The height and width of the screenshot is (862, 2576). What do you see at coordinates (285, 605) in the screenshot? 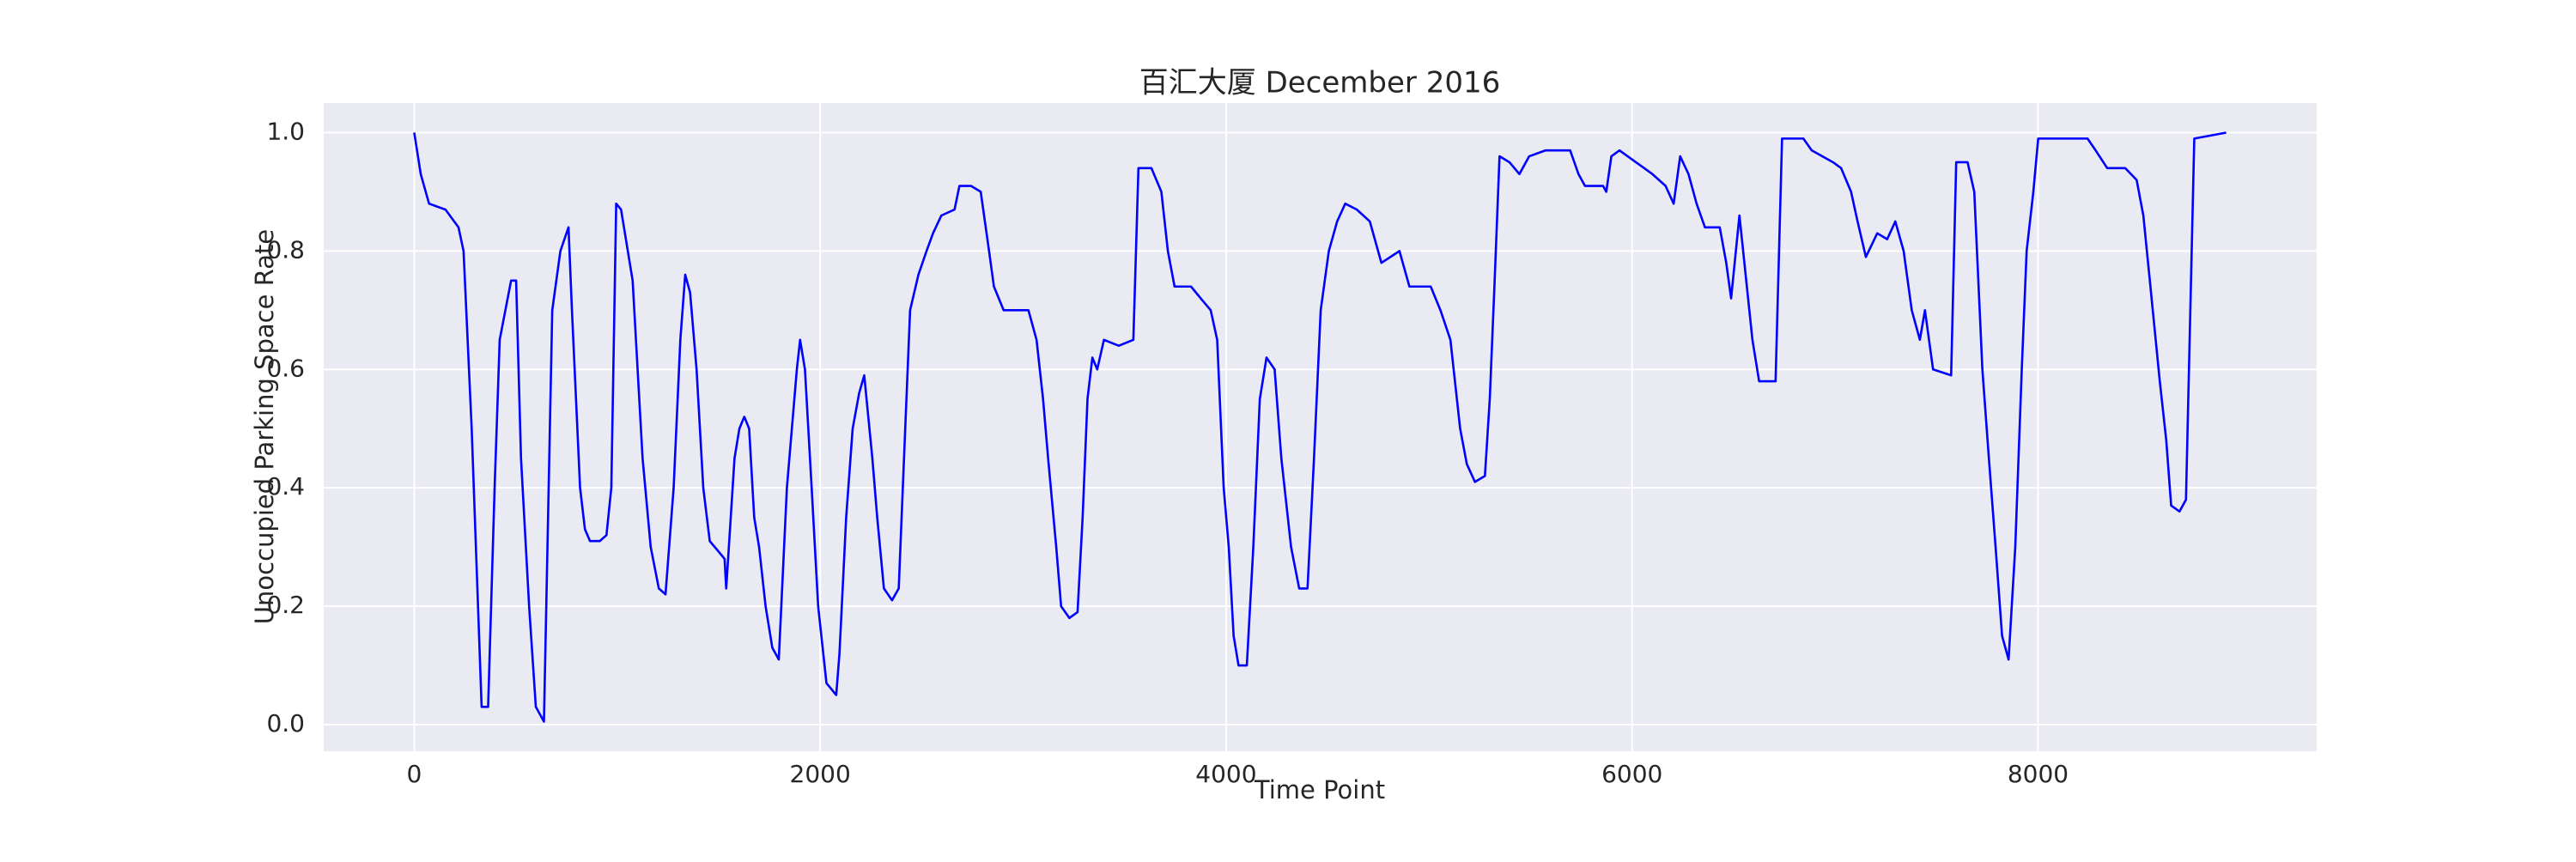
I see `y-tick-label: 0.2` at bounding box center [285, 605].